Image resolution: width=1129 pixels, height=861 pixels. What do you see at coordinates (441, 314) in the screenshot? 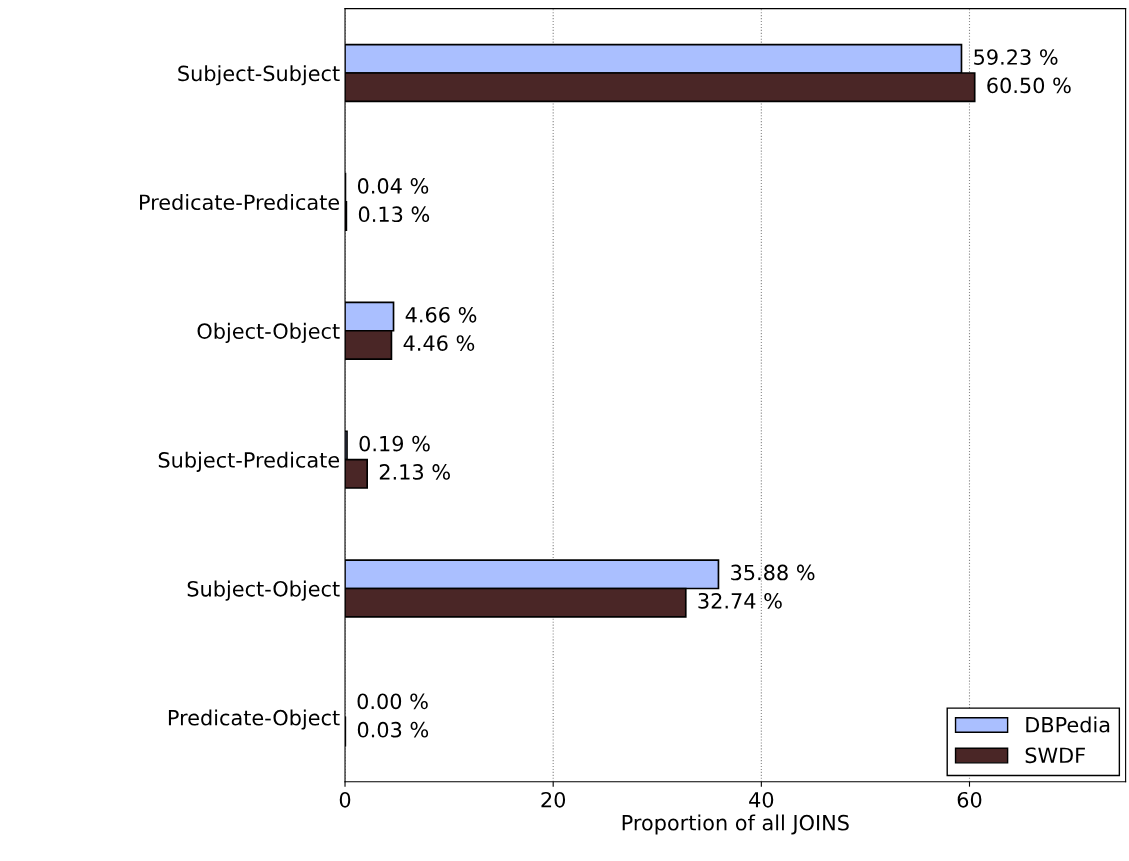
I see `data-label: 4.66 %` at bounding box center [441, 314].